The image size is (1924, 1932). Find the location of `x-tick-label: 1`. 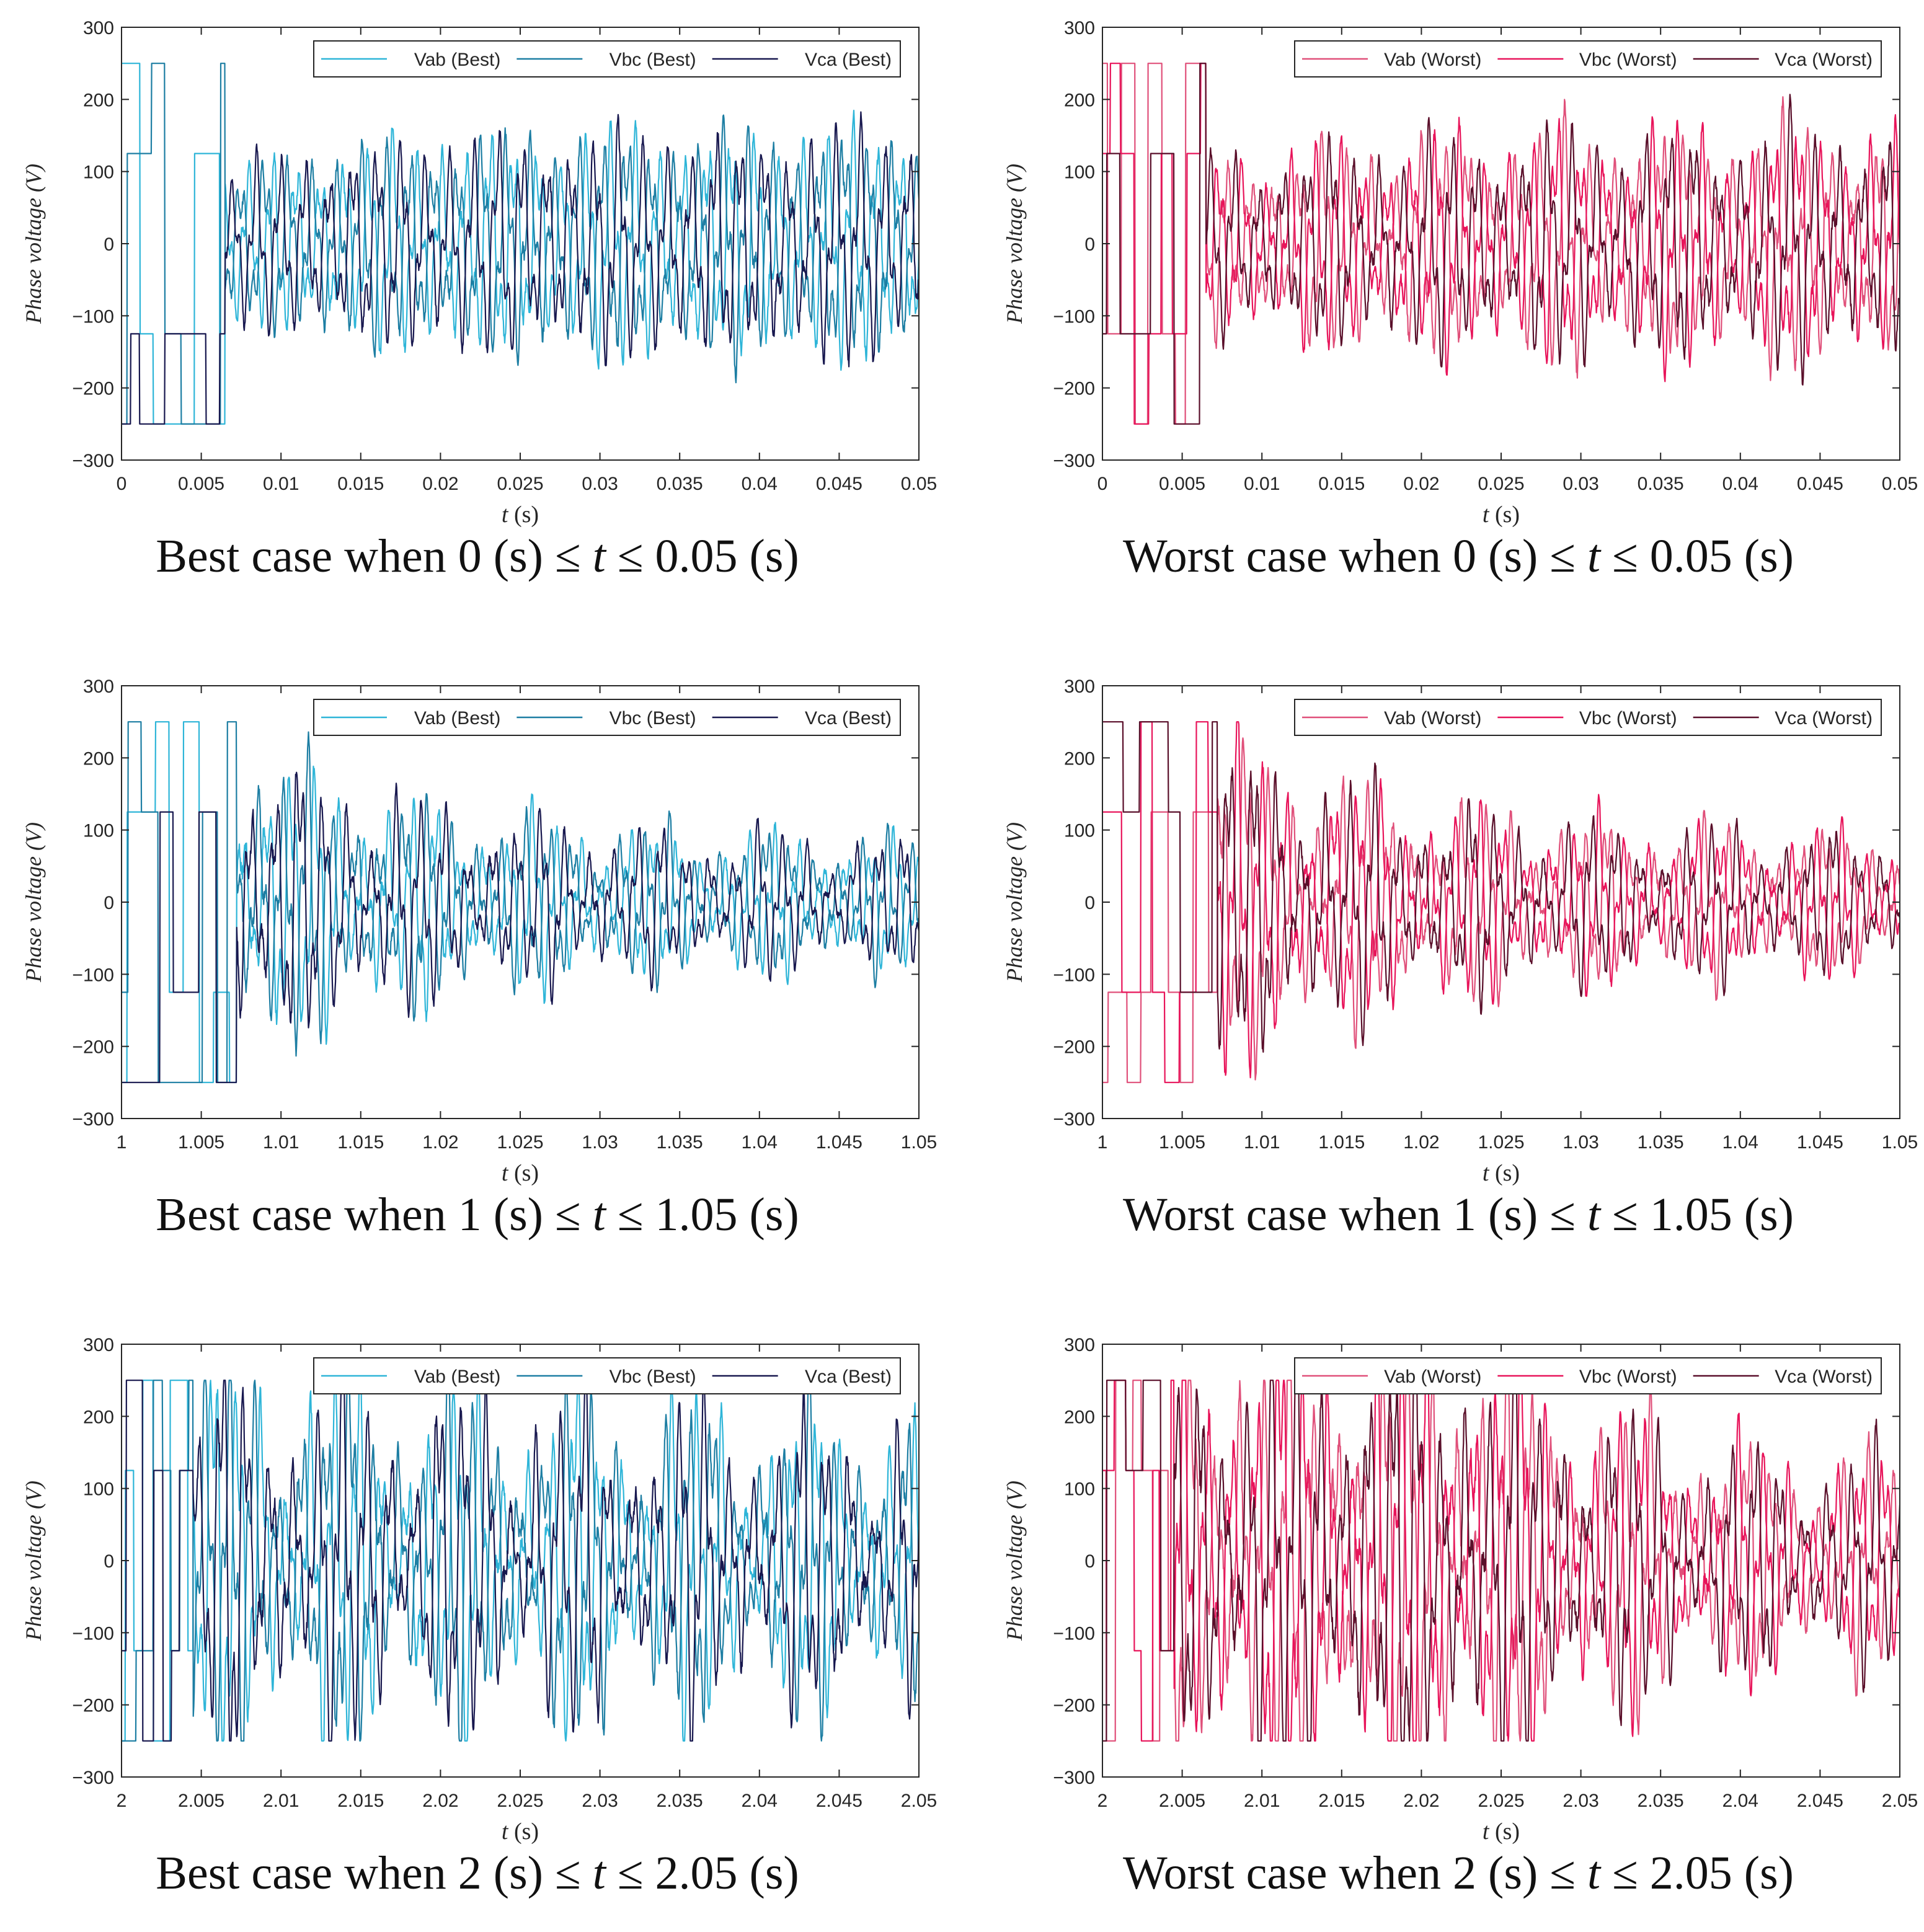

x-tick-label: 1 is located at coordinates (1103, 1142).